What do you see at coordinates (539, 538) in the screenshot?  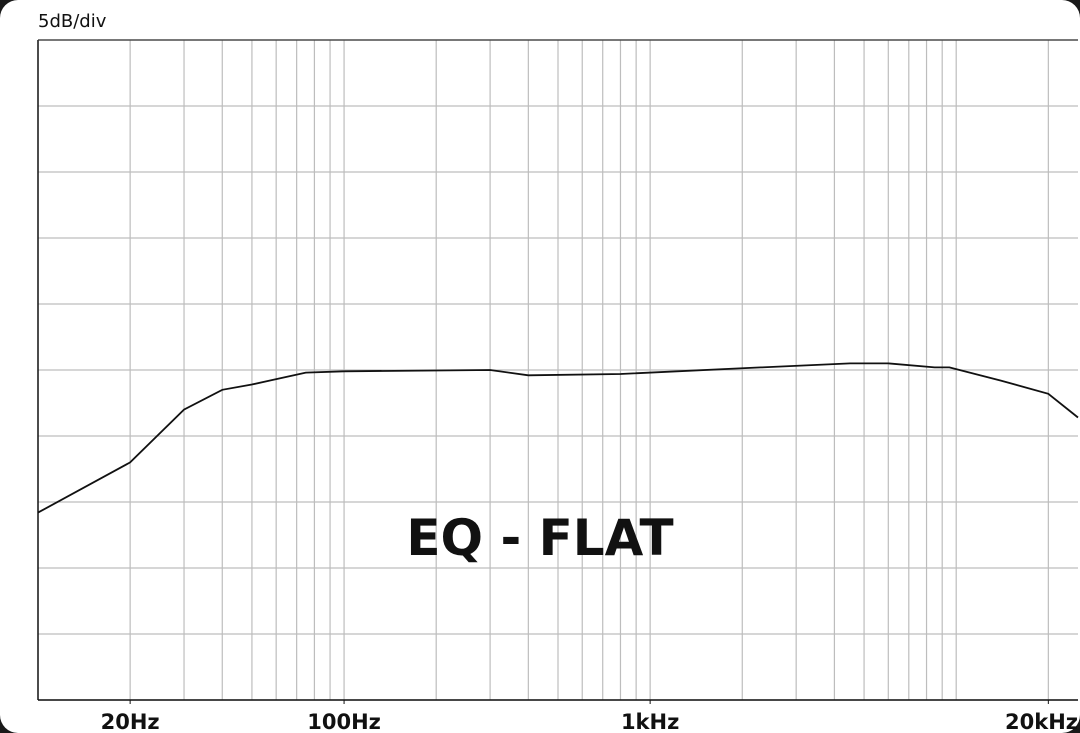 I see `annotation: EQ - FLAT` at bounding box center [539, 538].